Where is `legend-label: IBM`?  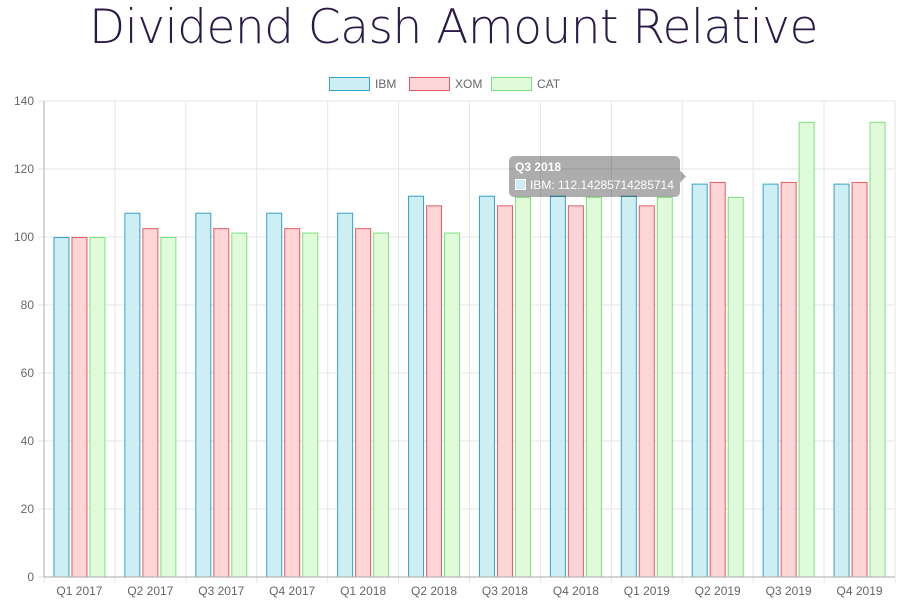
legend-label: IBM is located at coordinates (385, 84).